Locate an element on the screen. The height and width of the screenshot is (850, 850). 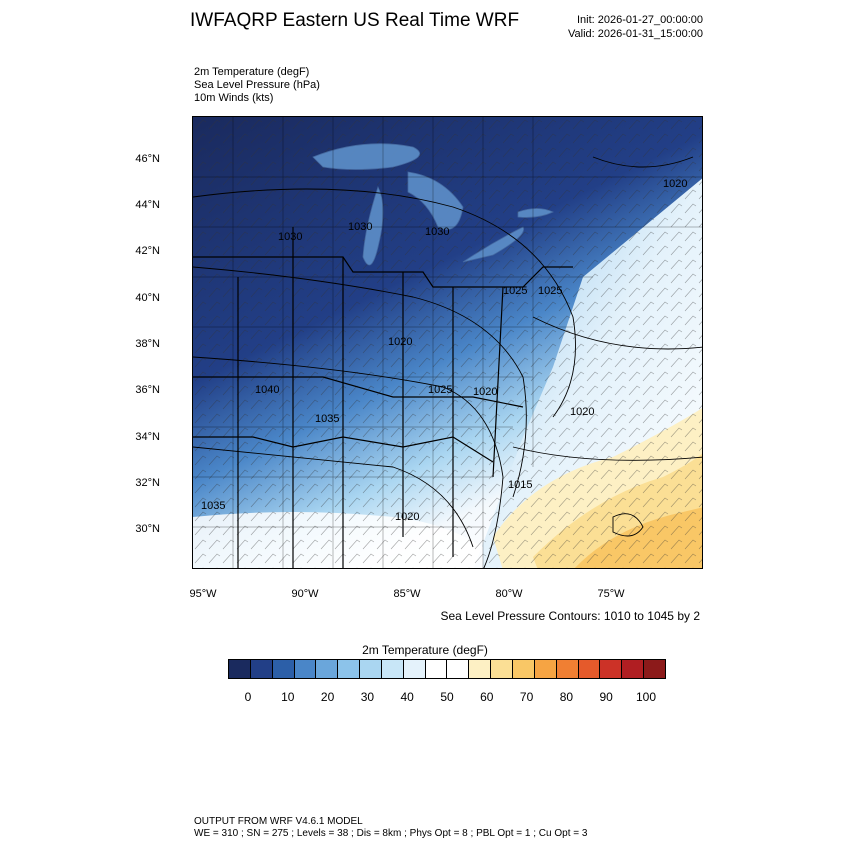
colorbar-tick-label: 30 is located at coordinates (367, 697).